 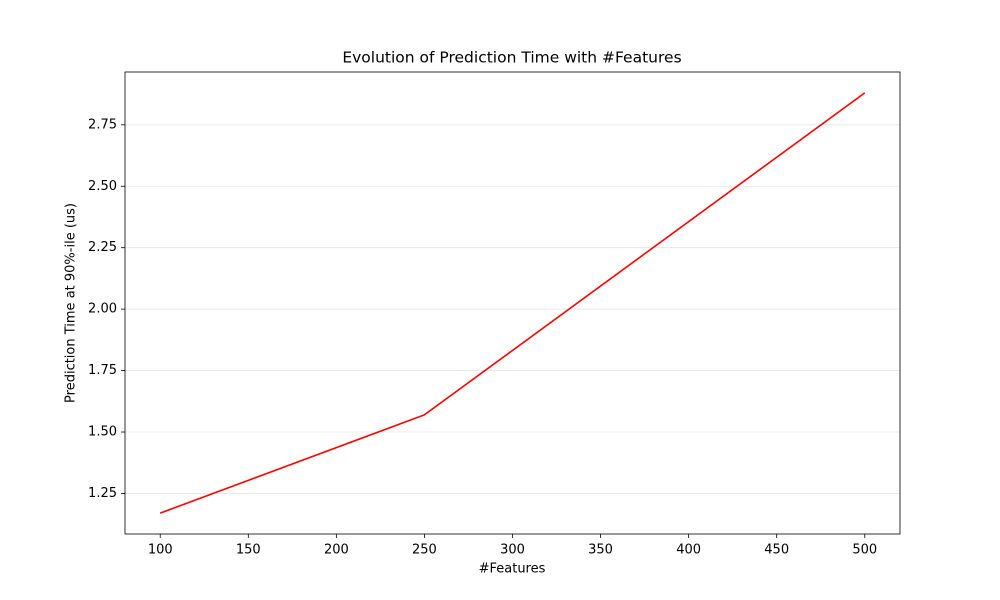 I want to click on x-tick-label: 400, so click(x=688, y=550).